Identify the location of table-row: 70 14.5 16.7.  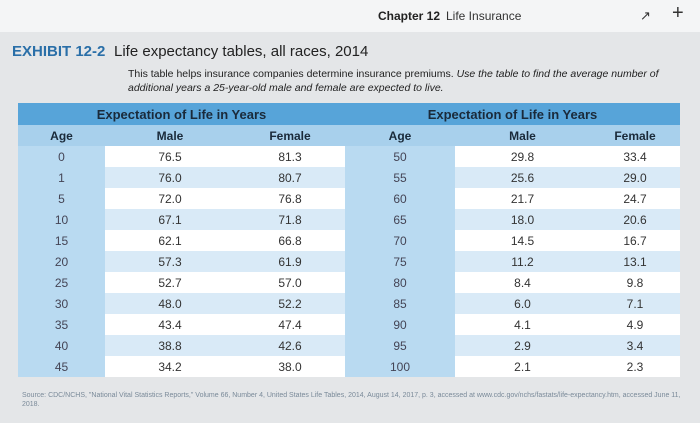
(512, 240).